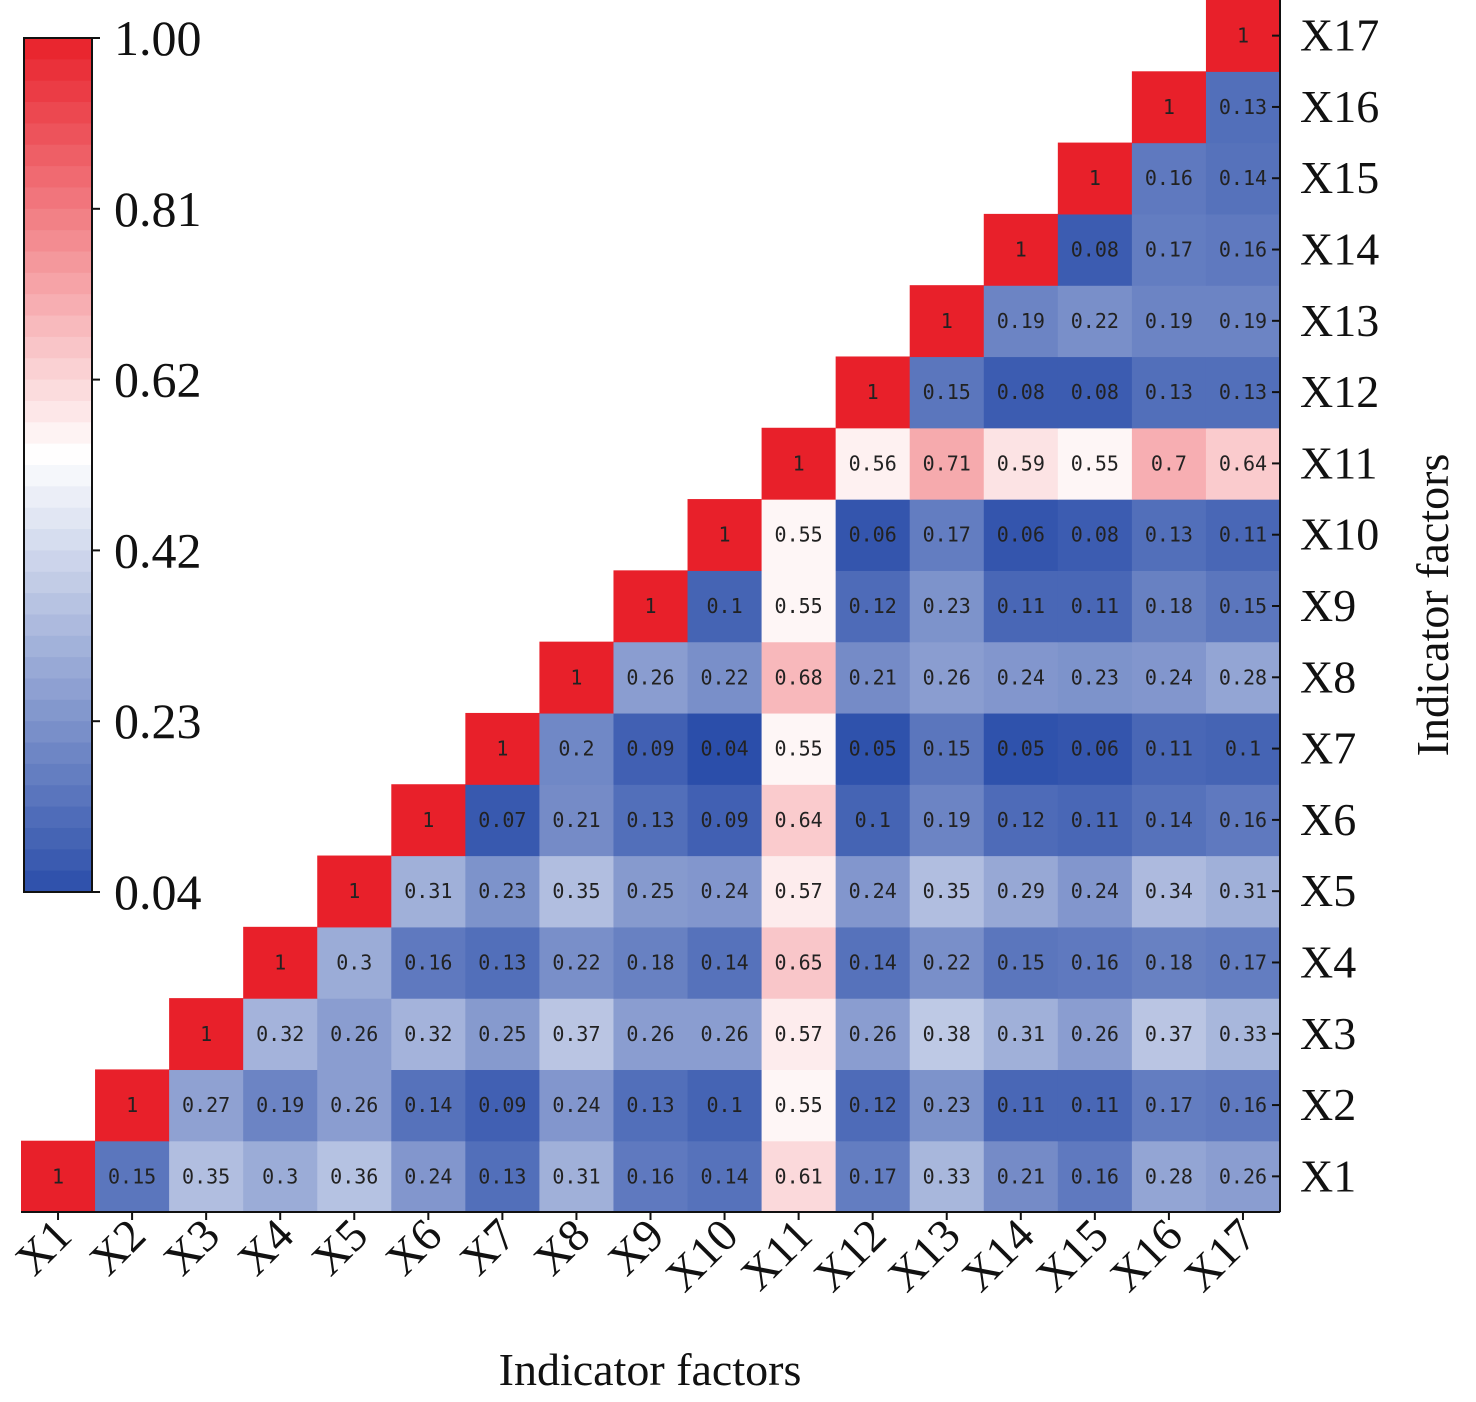 The height and width of the screenshot is (1402, 1476). Describe the element at coordinates (724, 1105) in the screenshot. I see `cell-value-label: 0.1` at that location.